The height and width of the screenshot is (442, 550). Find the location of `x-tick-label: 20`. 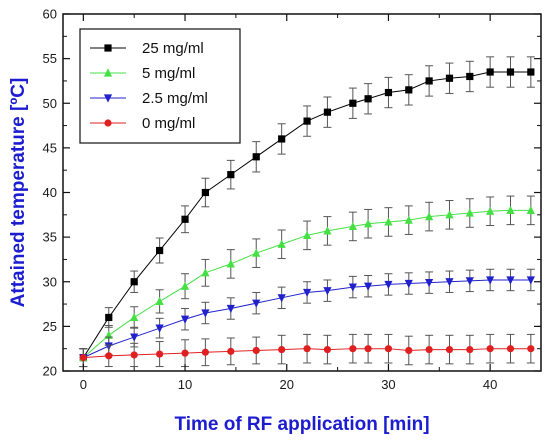

x-tick-label: 20 is located at coordinates (287, 384).